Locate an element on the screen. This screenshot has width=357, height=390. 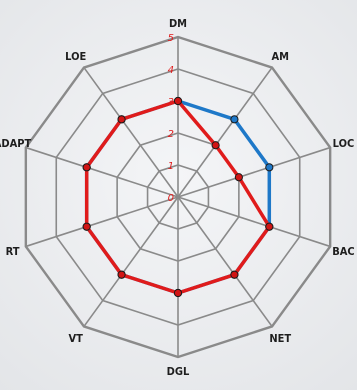
series-1-point-am is located at coordinates (215, 145).